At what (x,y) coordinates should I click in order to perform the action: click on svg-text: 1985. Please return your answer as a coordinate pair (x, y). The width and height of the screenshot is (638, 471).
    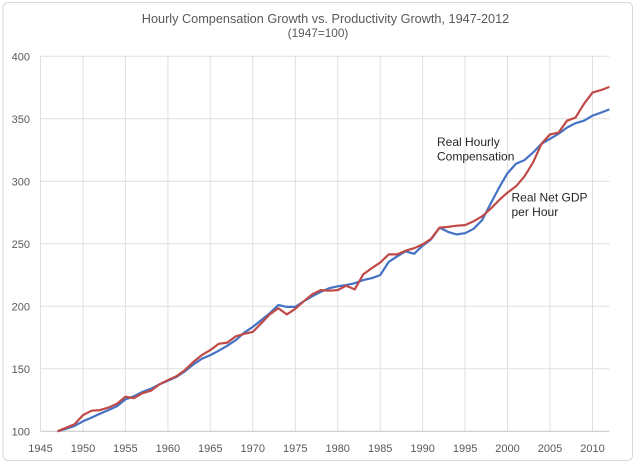
    Looking at the image, I should click on (380, 449).